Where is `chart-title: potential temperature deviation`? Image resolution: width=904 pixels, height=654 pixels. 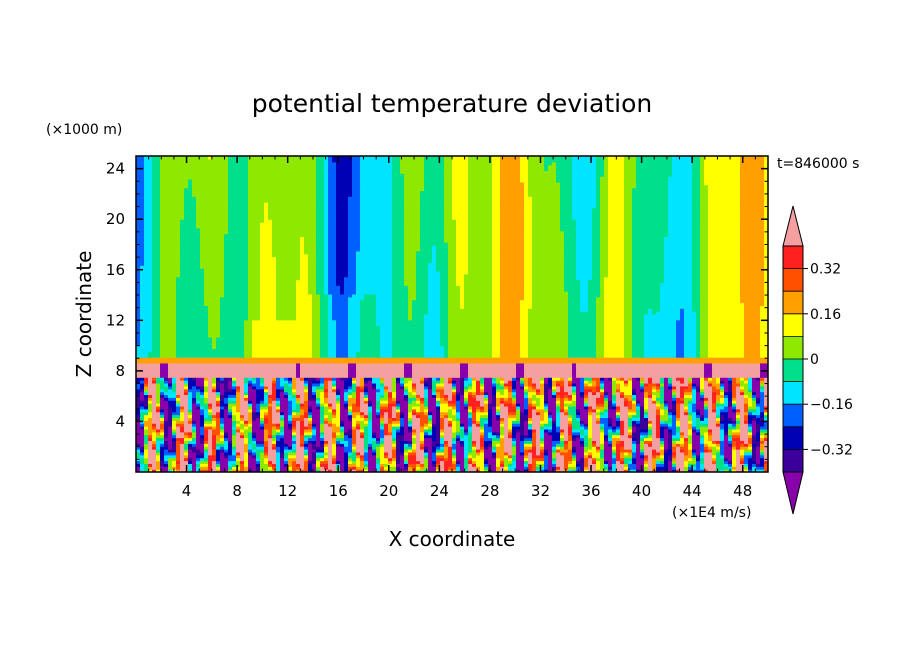
chart-title: potential temperature deviation is located at coordinates (452, 103).